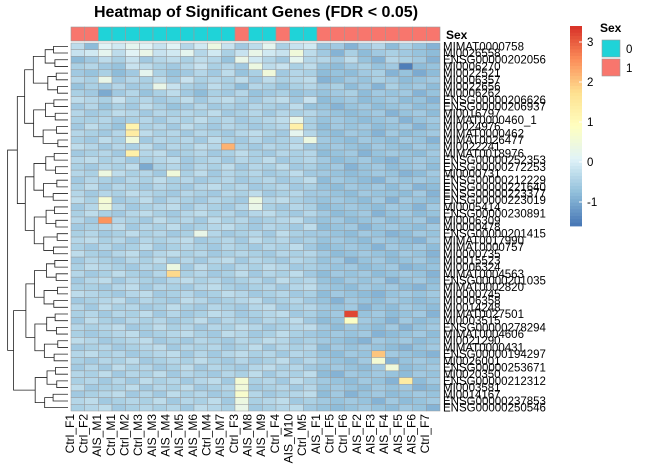 This screenshot has height=476, width=651. Describe the element at coordinates (166, 435) in the screenshot. I see `column-label: AIS_M4` at that location.